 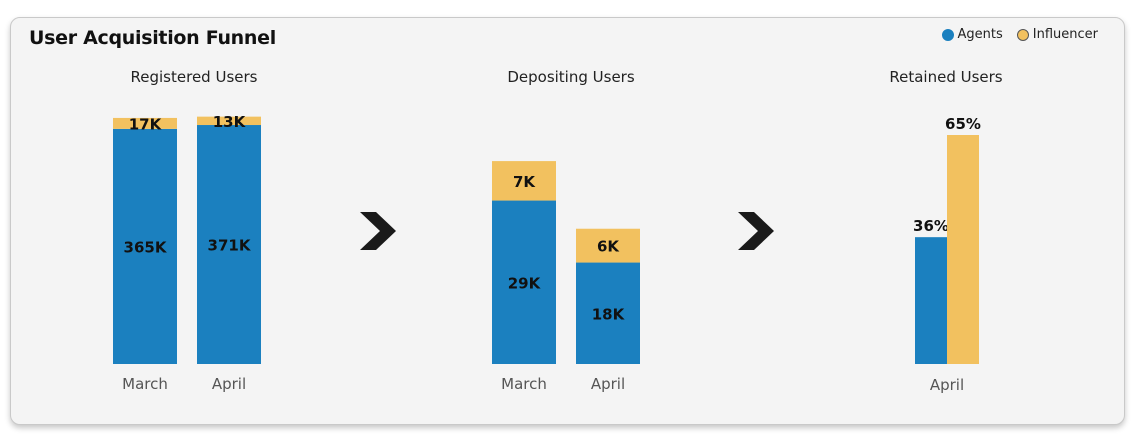 I want to click on panel-title-depositing-users: Depositing Users, so click(x=570, y=77).